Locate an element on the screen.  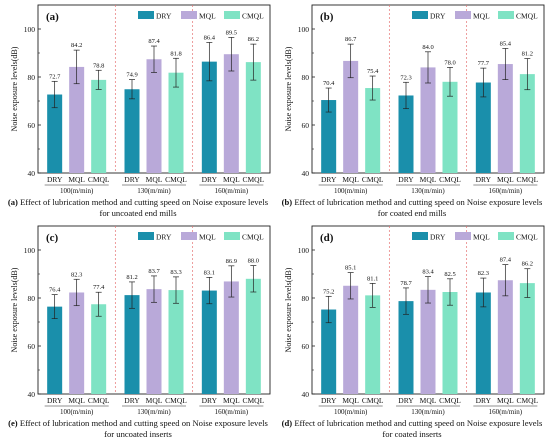
data-label-c-dry-1: 81.2 is located at coordinates (131, 277).